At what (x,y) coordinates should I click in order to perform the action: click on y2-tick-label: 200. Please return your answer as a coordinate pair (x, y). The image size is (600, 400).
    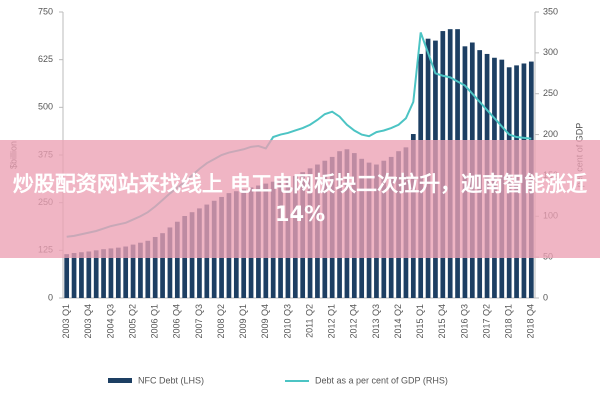
    Looking at the image, I should click on (550, 134).